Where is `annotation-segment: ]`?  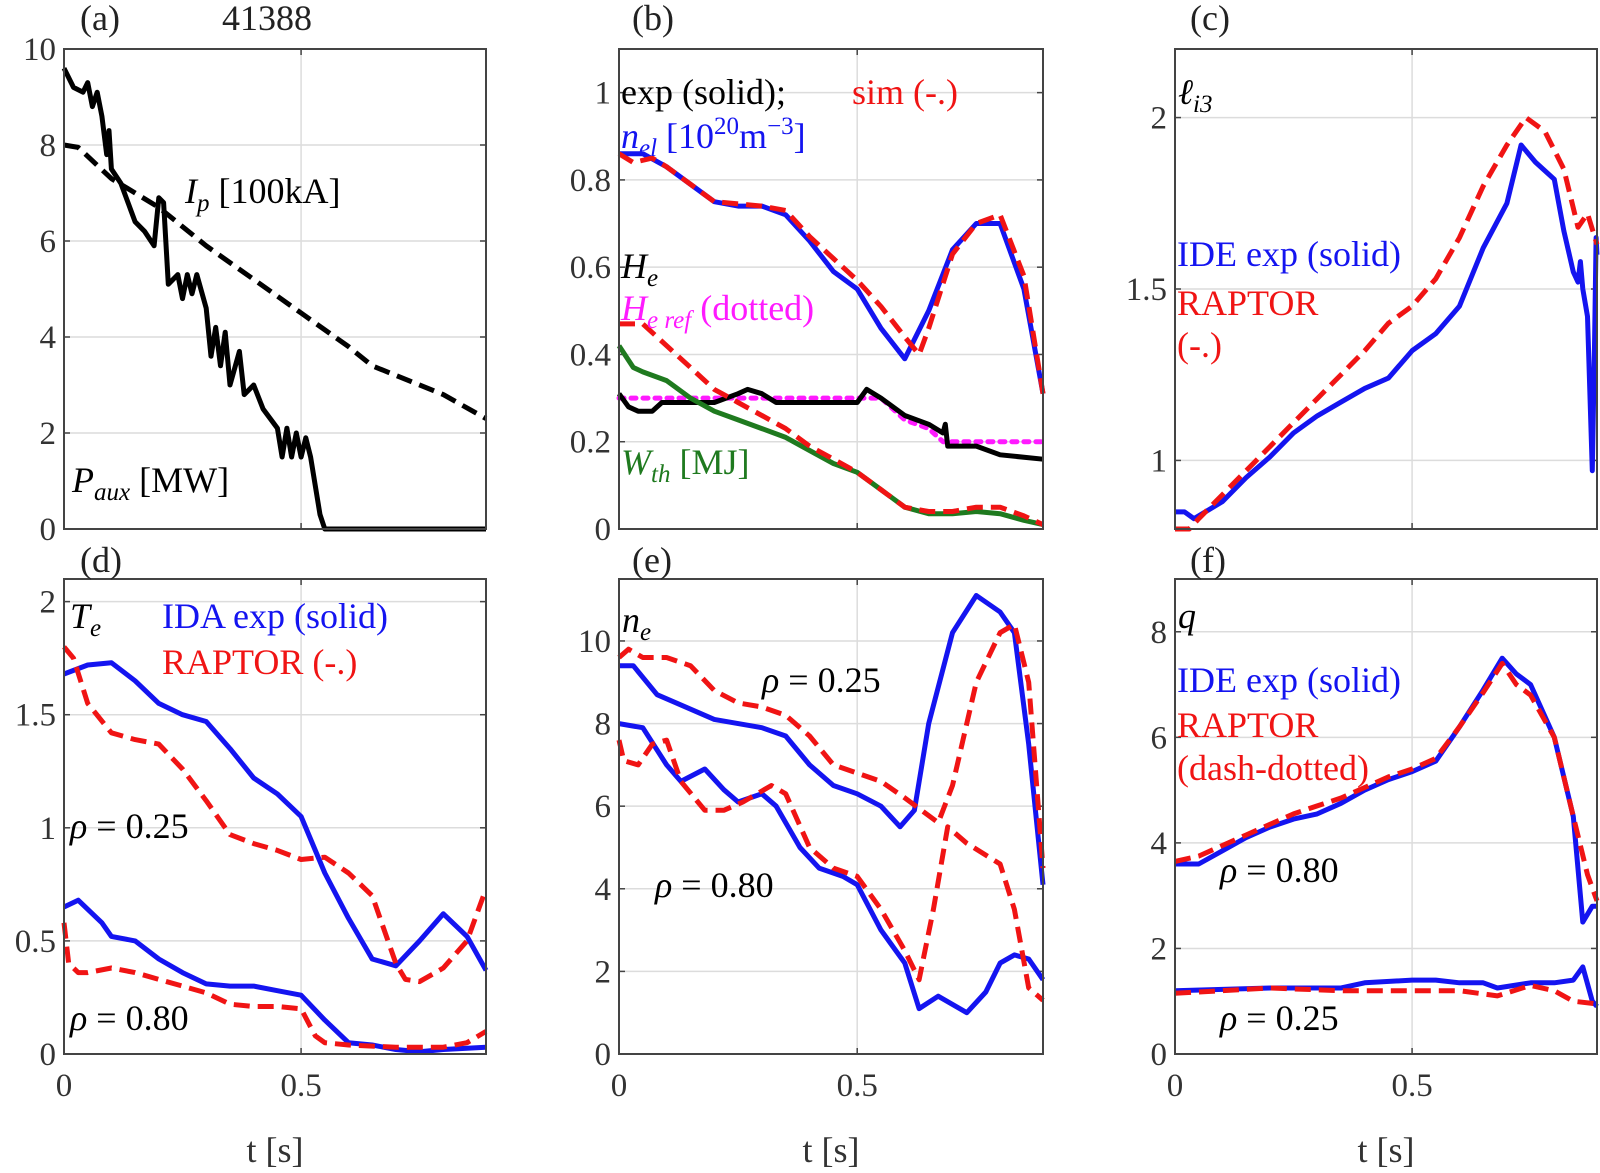 annotation-segment: ] is located at coordinates (800, 136).